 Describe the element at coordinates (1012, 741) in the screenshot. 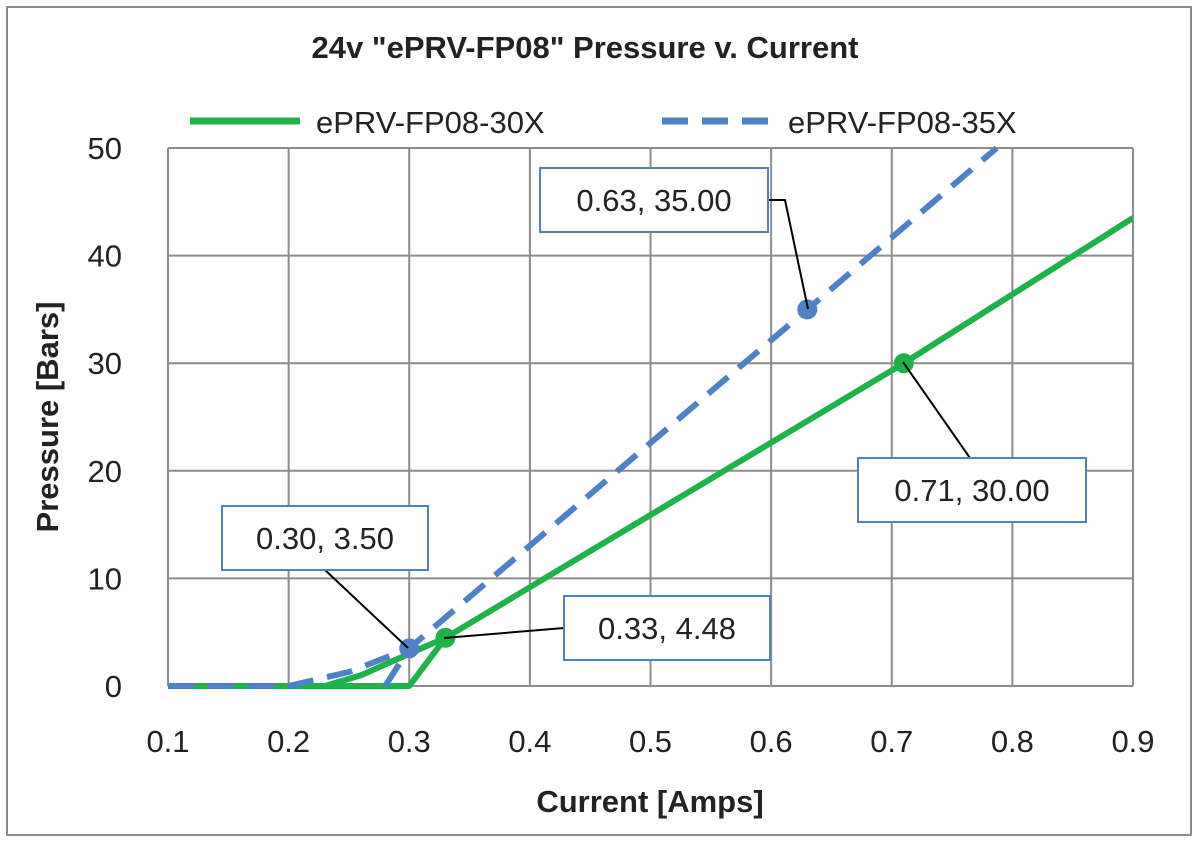

I see `x-tick-label: 0.8` at that location.